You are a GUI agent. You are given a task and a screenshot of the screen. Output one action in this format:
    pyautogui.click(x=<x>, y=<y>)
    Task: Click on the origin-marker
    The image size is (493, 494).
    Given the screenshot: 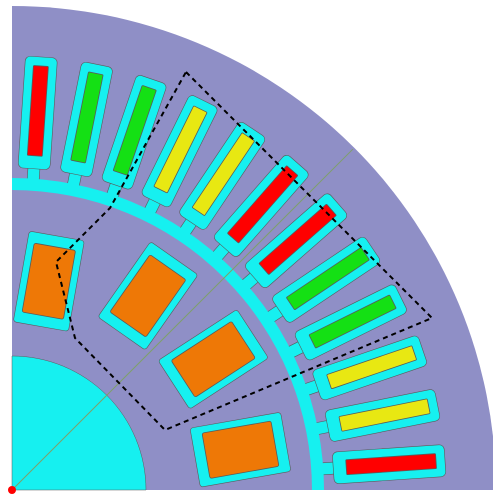 What is the action you would take?
    pyautogui.click(x=12, y=490)
    